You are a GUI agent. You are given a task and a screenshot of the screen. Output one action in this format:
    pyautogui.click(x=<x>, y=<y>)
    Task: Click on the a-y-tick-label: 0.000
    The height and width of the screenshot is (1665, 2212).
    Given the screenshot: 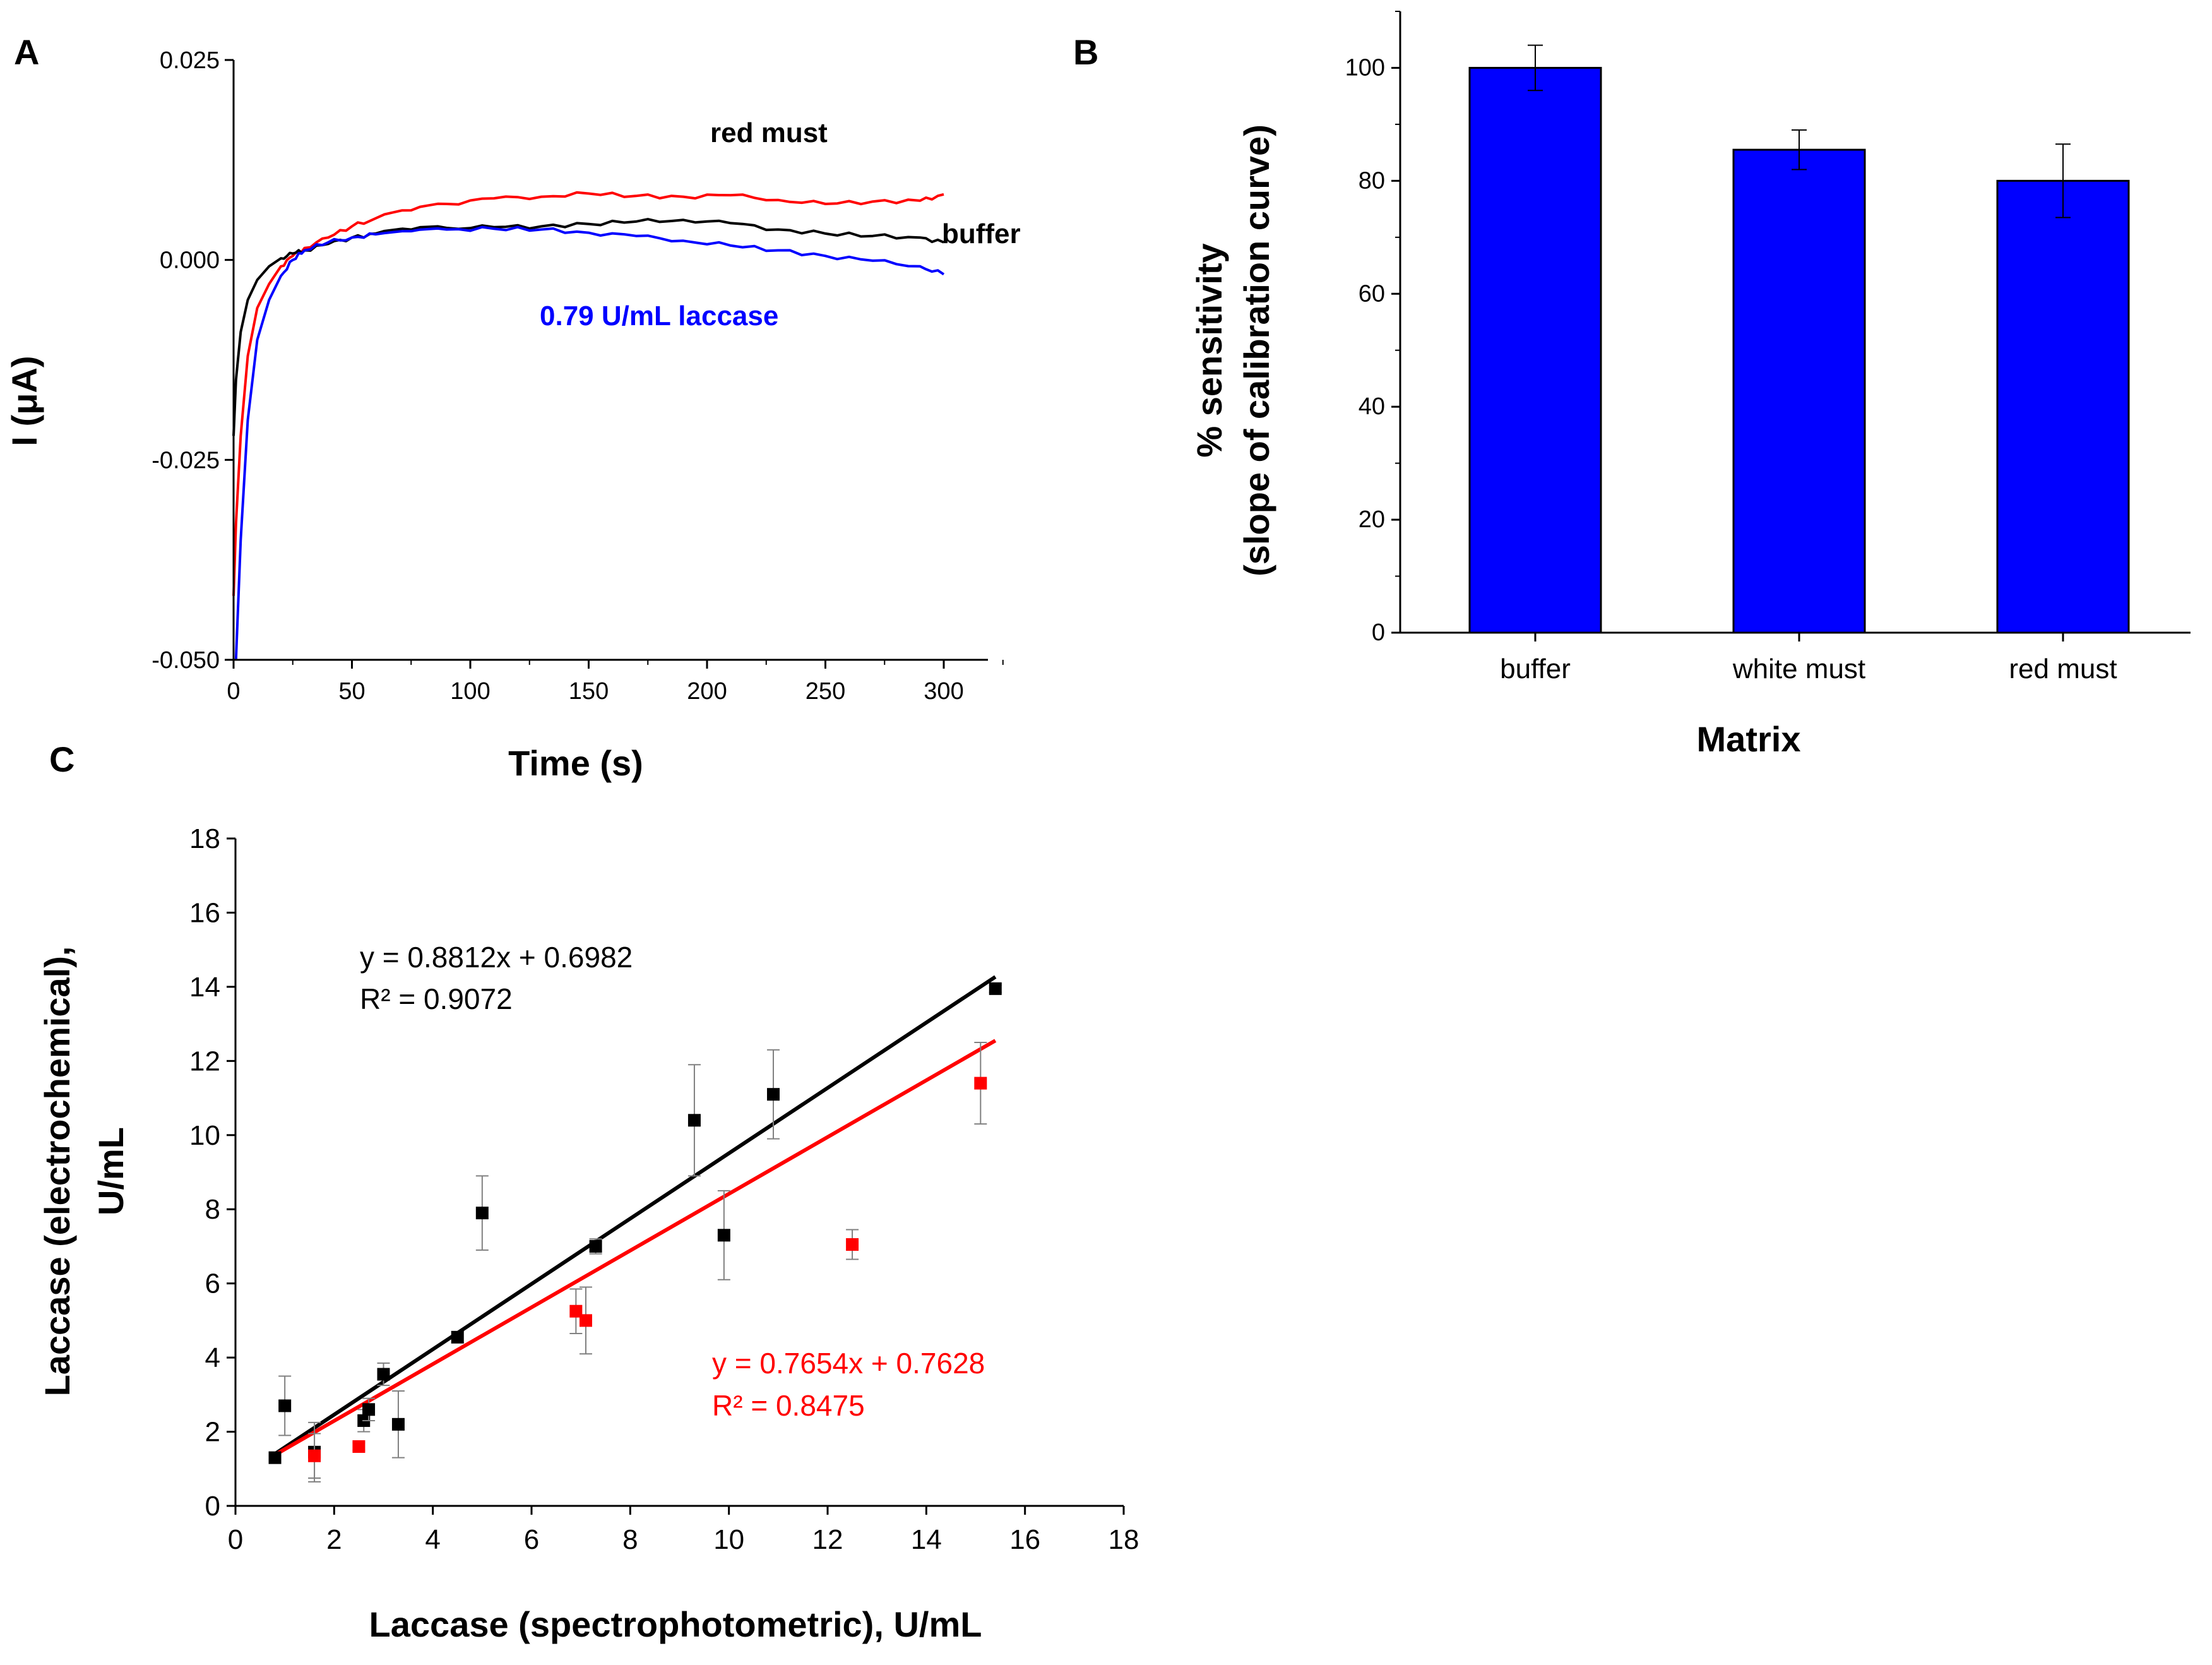 What is the action you would take?
    pyautogui.click(x=190, y=261)
    